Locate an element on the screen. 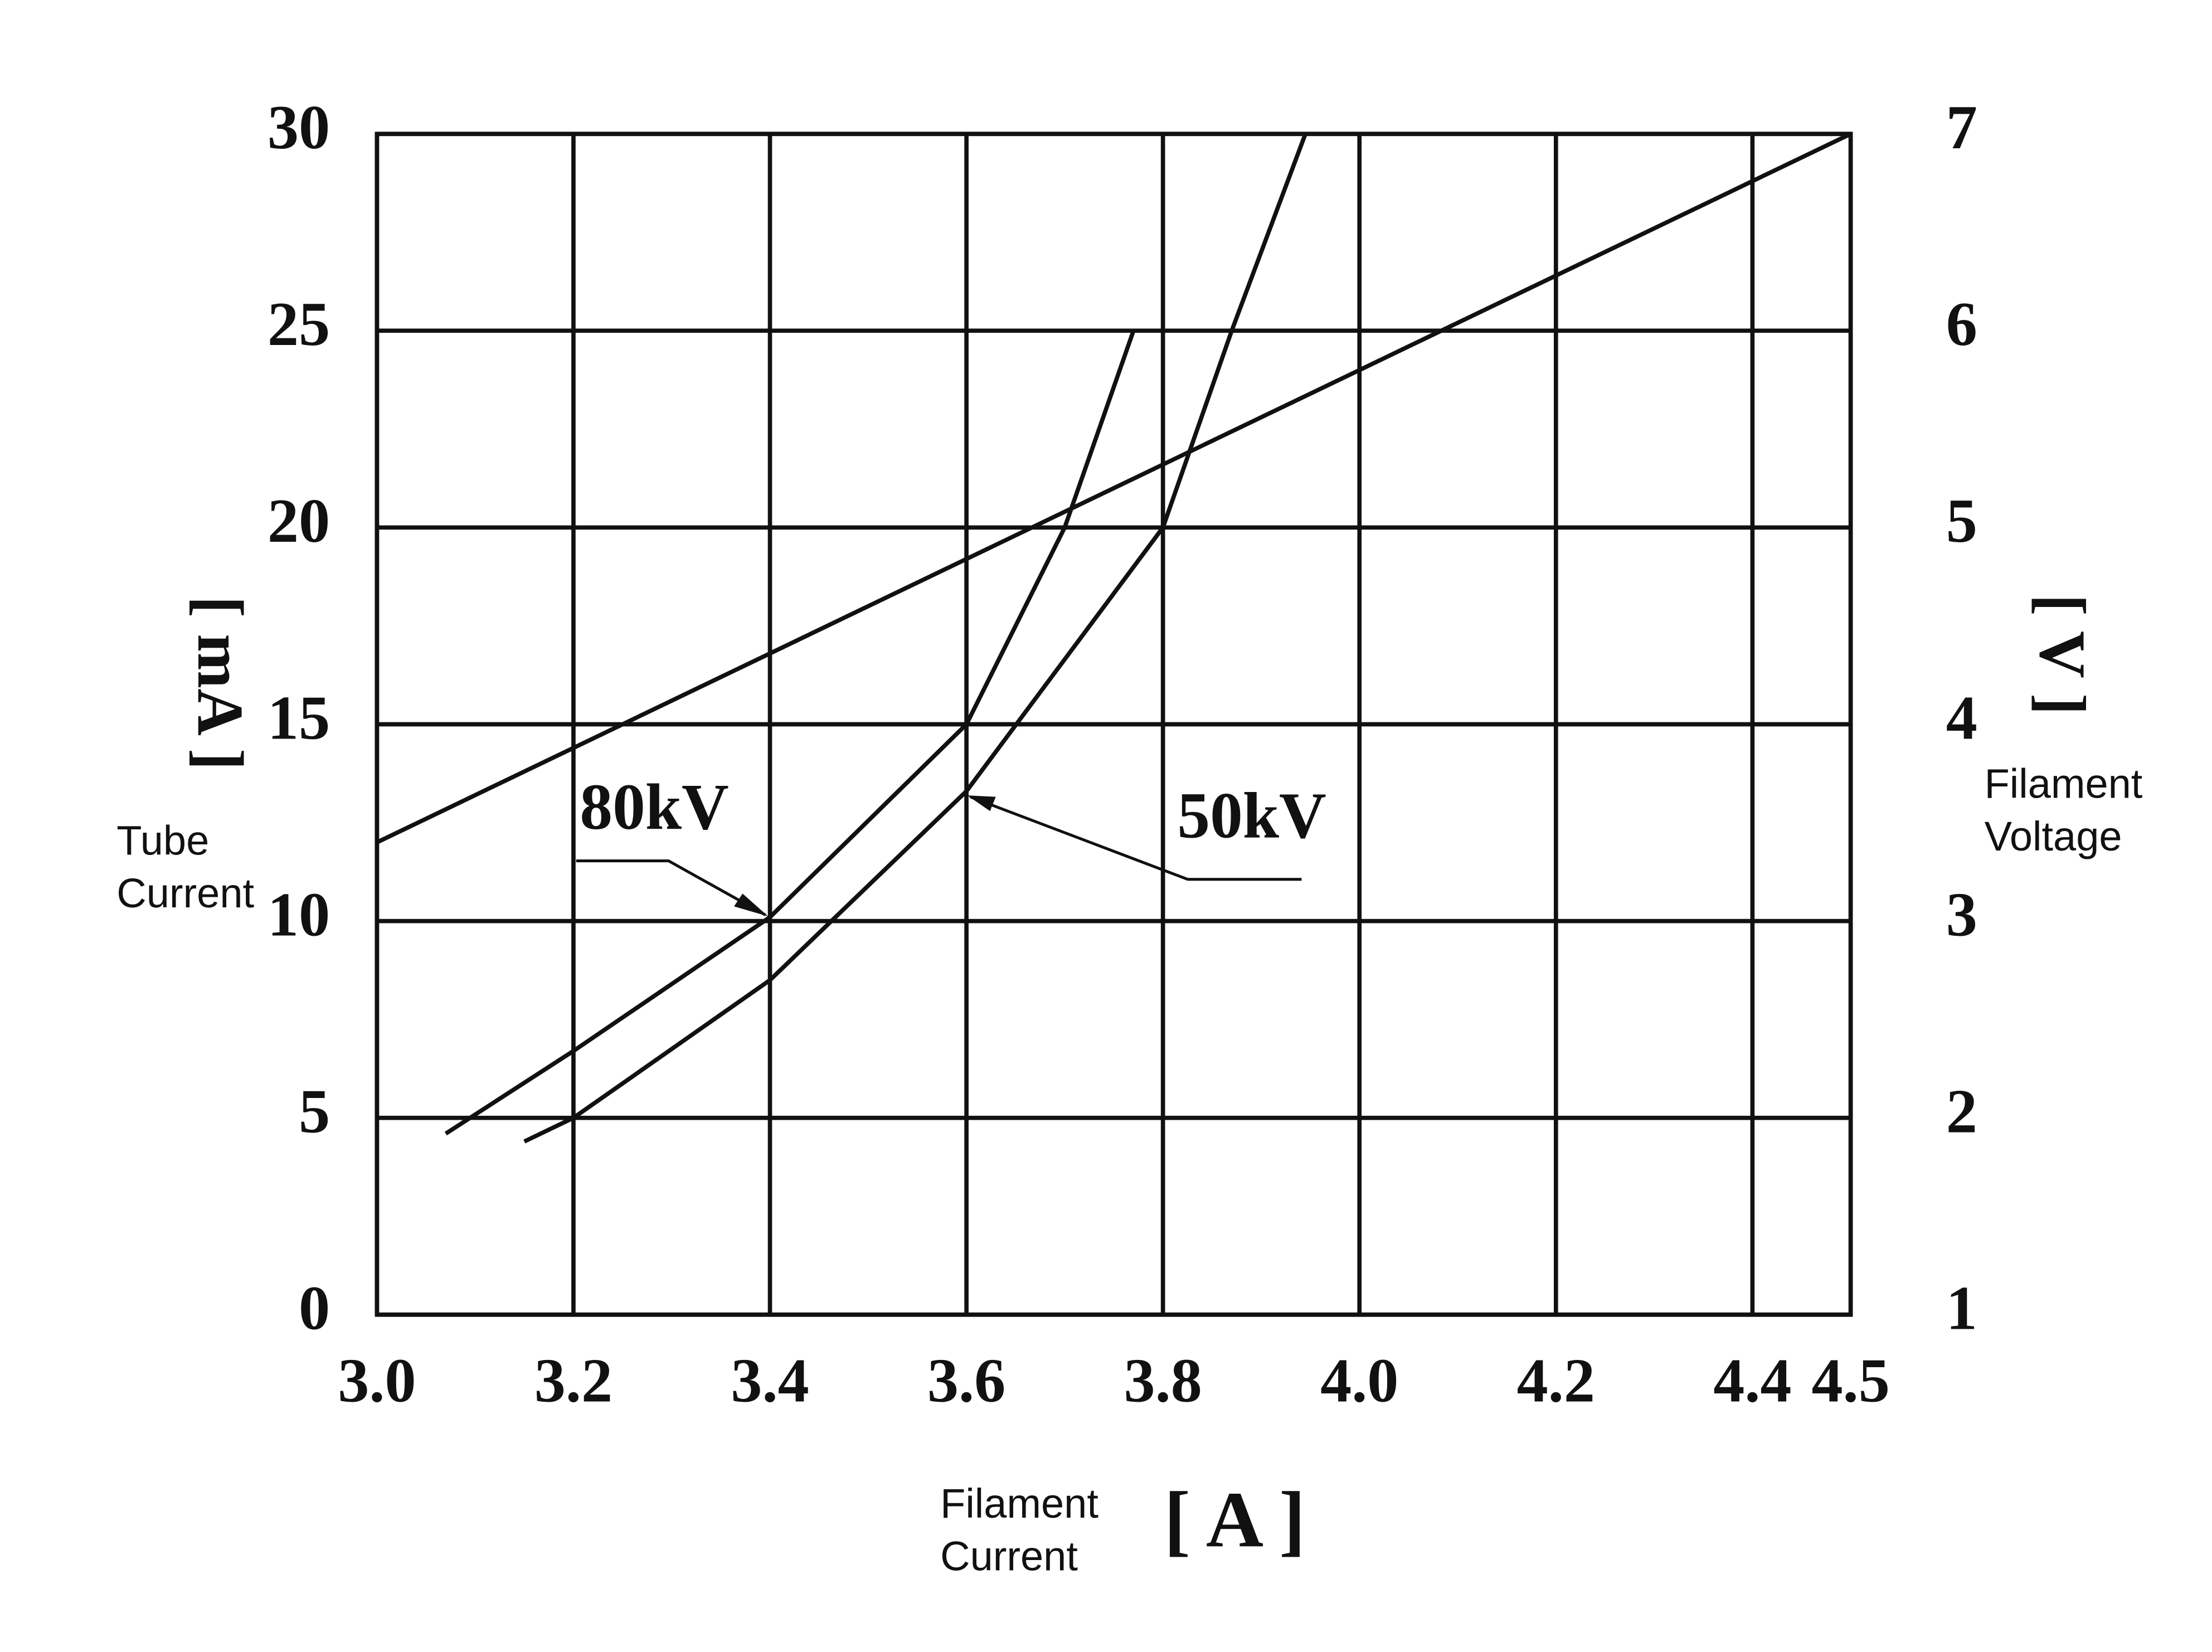 This screenshot has height=1652, width=2212. y2-tick-label: 4 is located at coordinates (1961, 718).